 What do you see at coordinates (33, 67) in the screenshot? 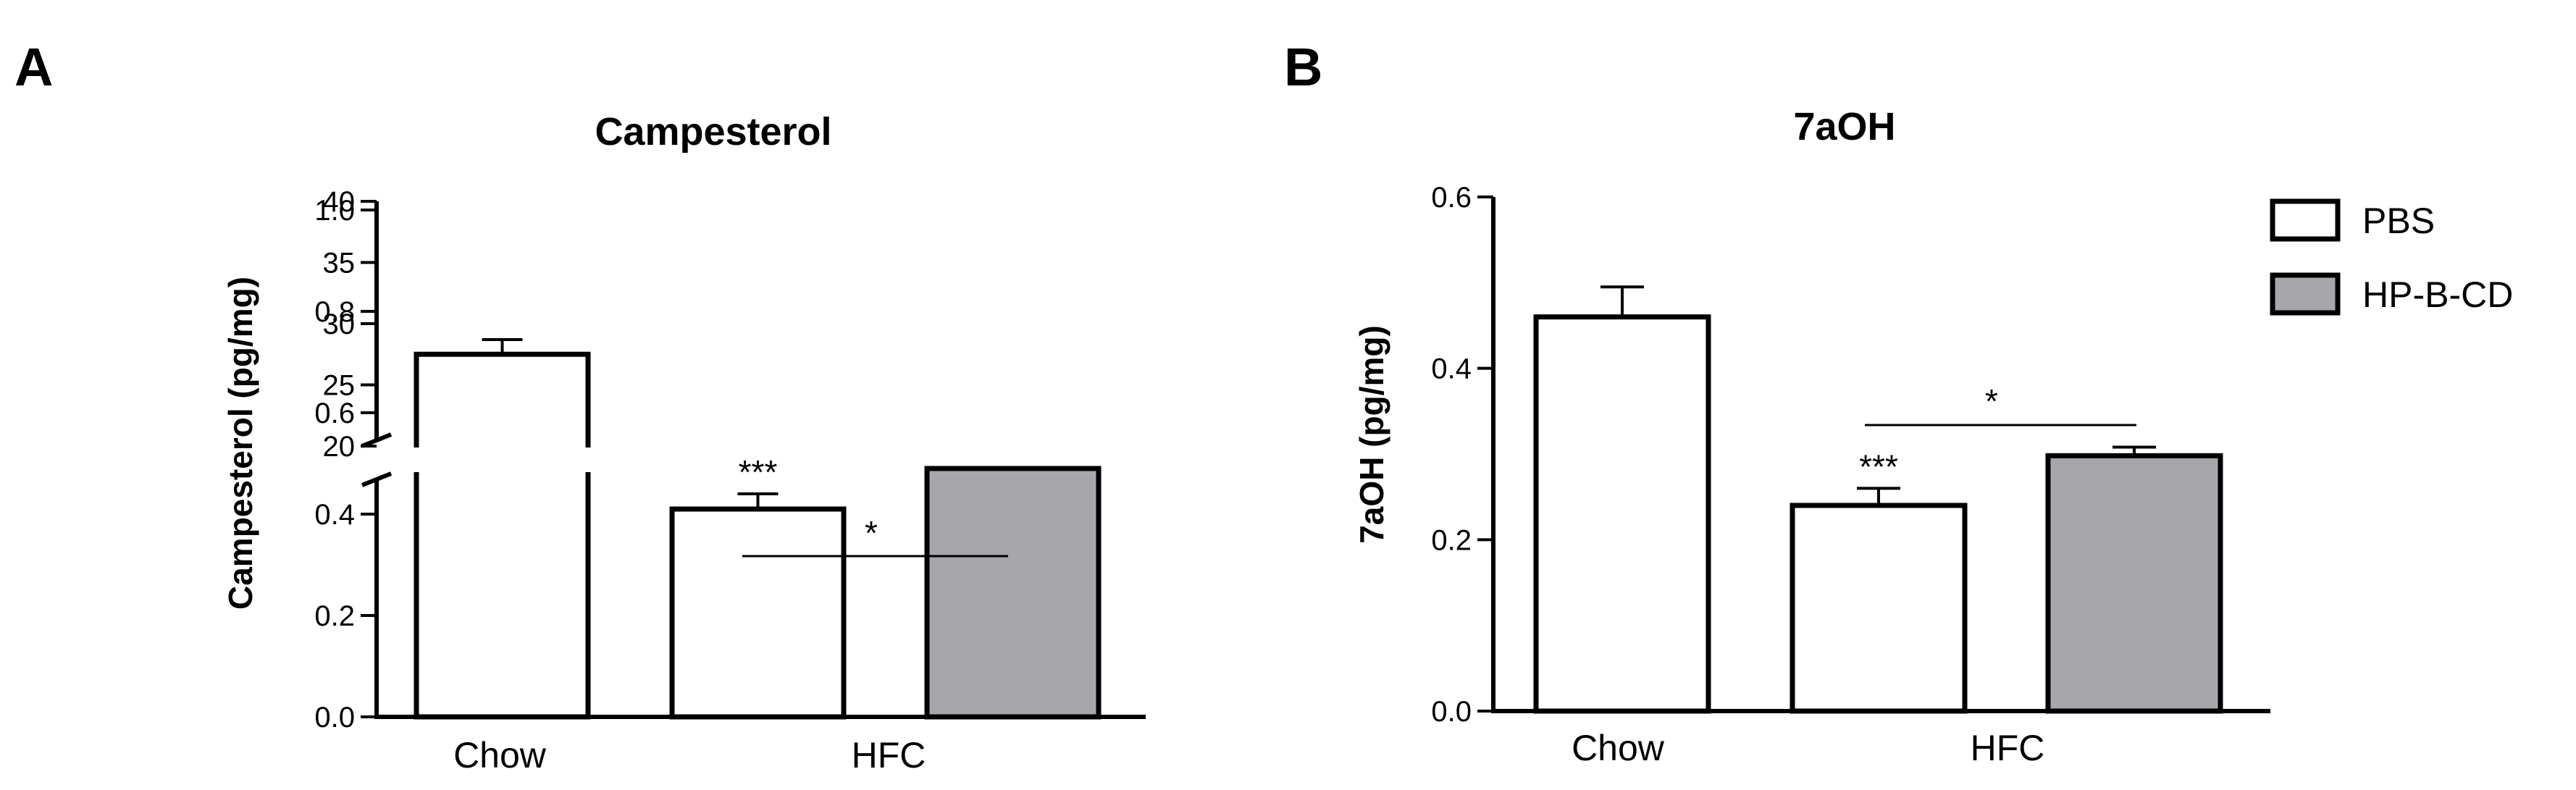
I see `panel-a-letter: A` at bounding box center [33, 67].